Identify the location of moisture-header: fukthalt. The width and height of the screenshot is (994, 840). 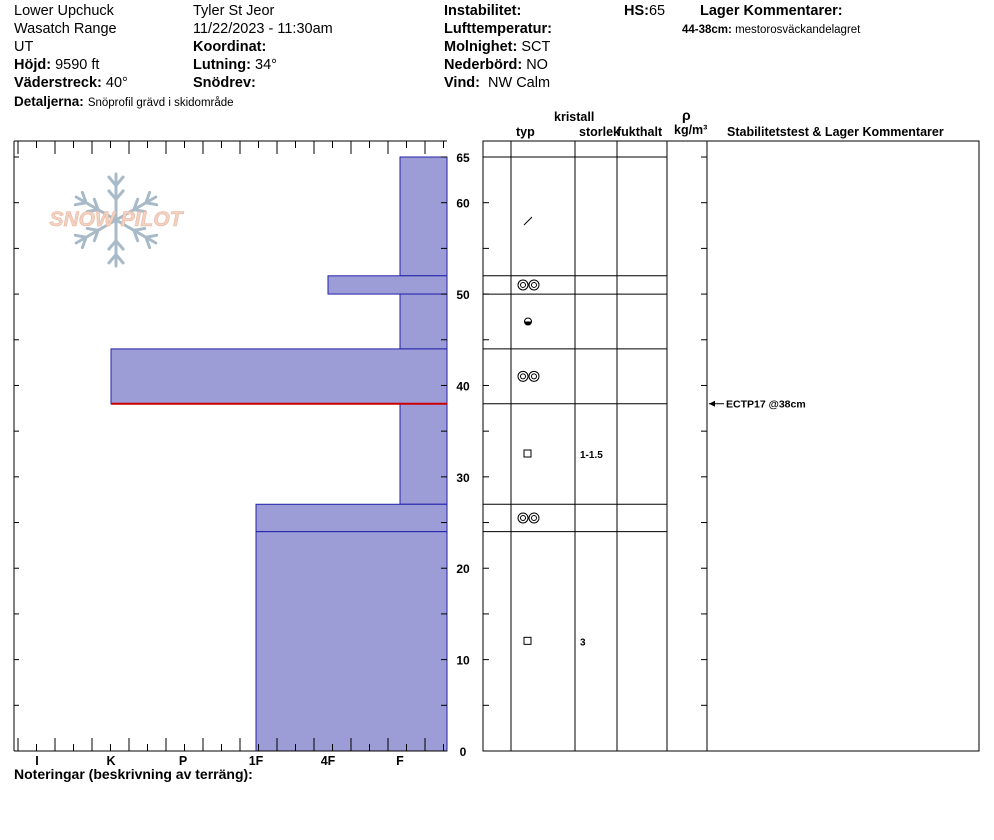
(640, 132).